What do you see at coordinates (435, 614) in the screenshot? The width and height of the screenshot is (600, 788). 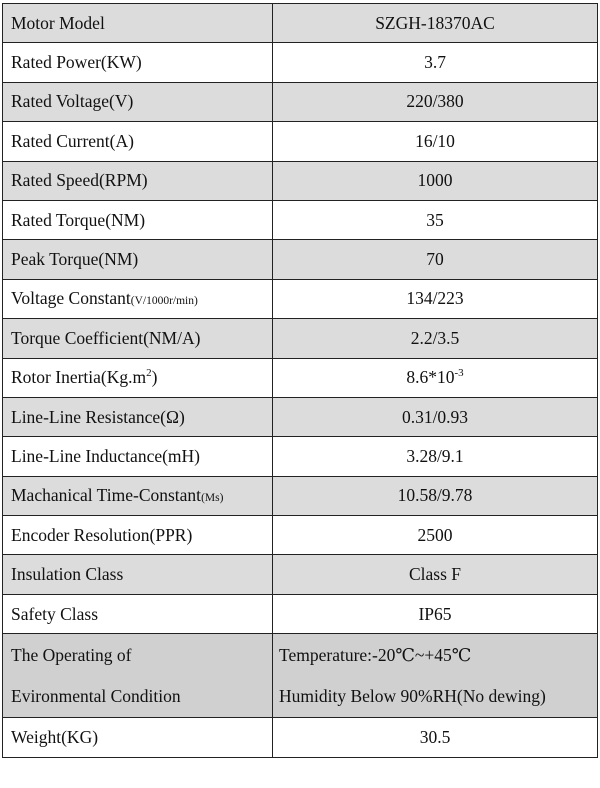 I see `spec-value: IP65` at bounding box center [435, 614].